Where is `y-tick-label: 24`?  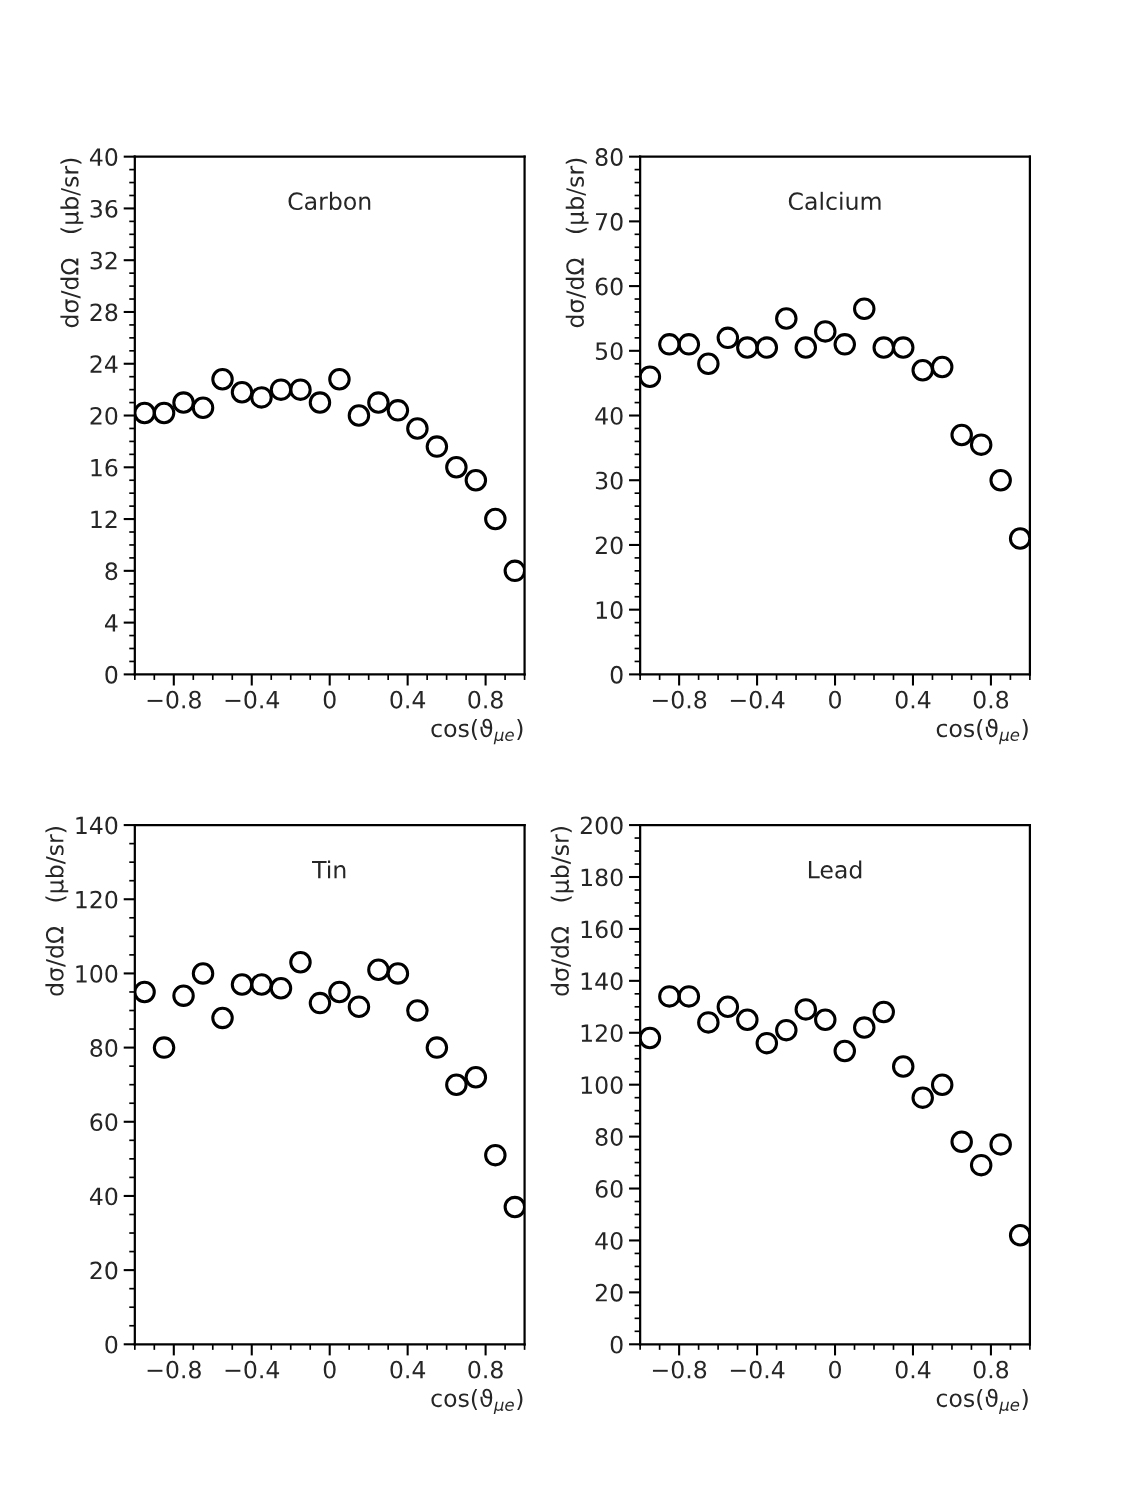
y-tick-label: 24 is located at coordinates (104, 364).